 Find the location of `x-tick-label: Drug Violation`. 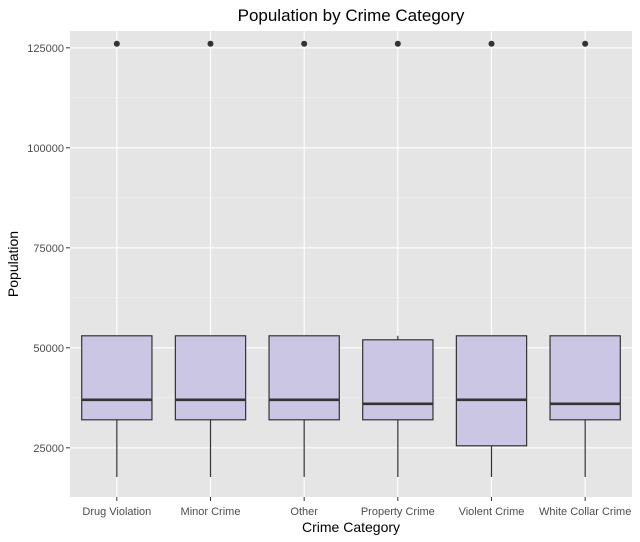

x-tick-label: Drug Violation is located at coordinates (116, 512).